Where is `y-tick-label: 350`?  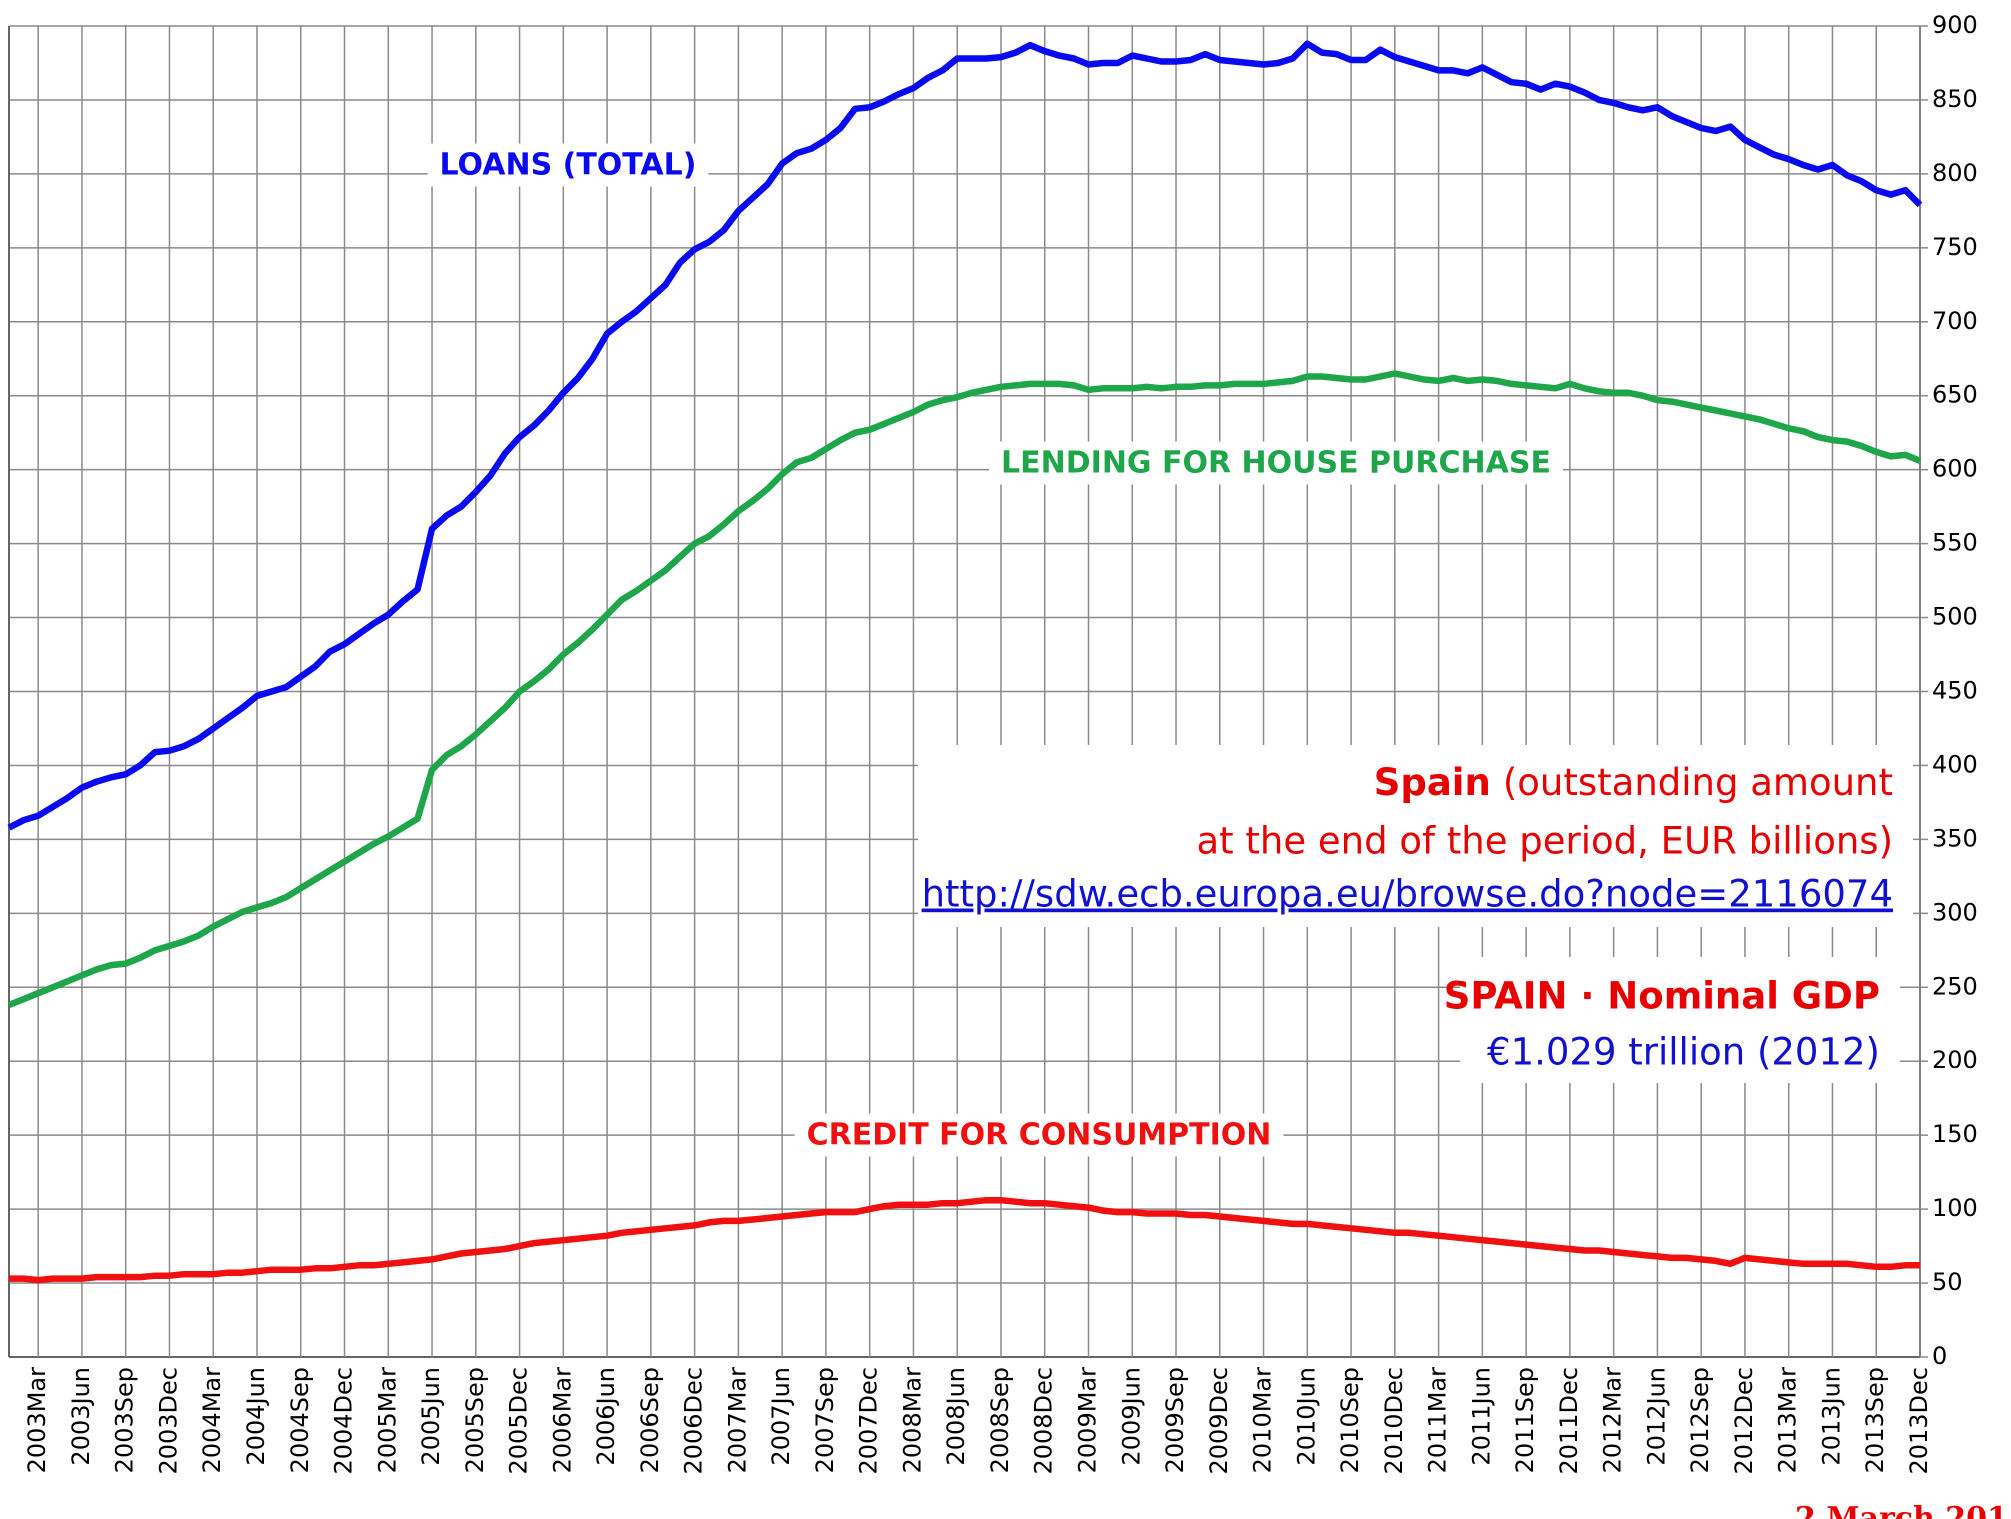
y-tick-label: 350 is located at coordinates (1955, 838).